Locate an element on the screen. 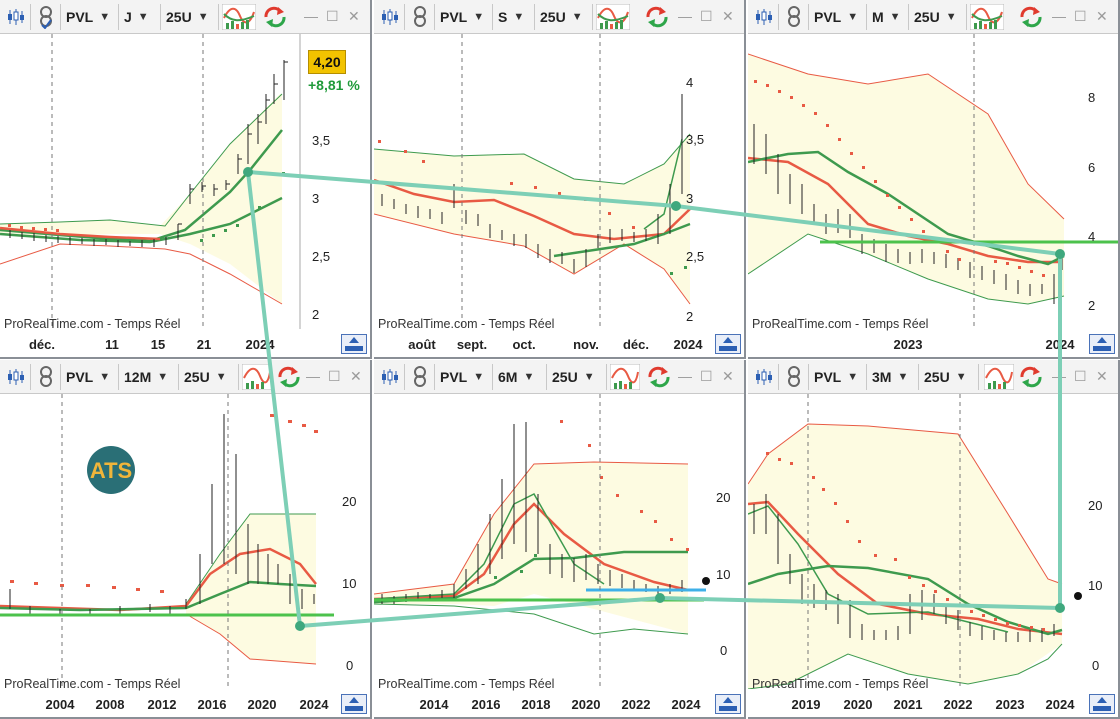  x-tick-label: 2016 is located at coordinates (486, 704).